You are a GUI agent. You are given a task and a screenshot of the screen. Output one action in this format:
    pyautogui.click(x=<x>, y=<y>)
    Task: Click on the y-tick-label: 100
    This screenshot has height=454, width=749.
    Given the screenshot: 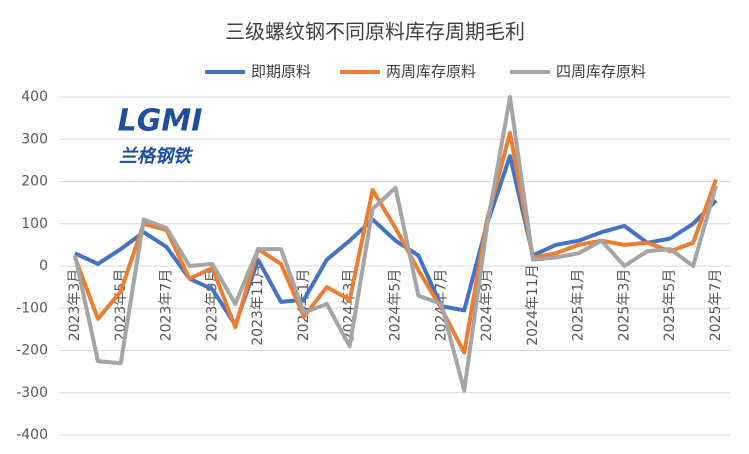 What is the action you would take?
    pyautogui.click(x=34, y=224)
    